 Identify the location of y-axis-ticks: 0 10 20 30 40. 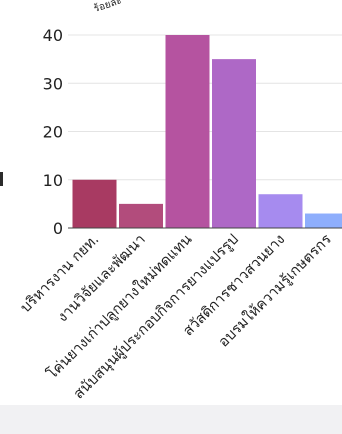
(53, 132).